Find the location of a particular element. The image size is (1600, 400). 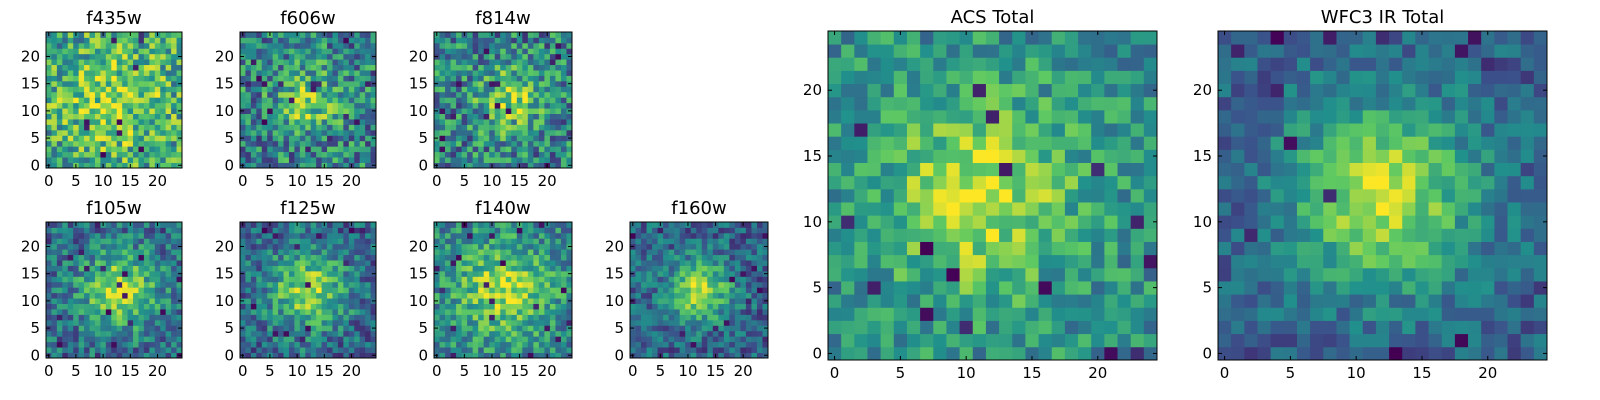

x-tick-label: 0 is located at coordinates (437, 181).